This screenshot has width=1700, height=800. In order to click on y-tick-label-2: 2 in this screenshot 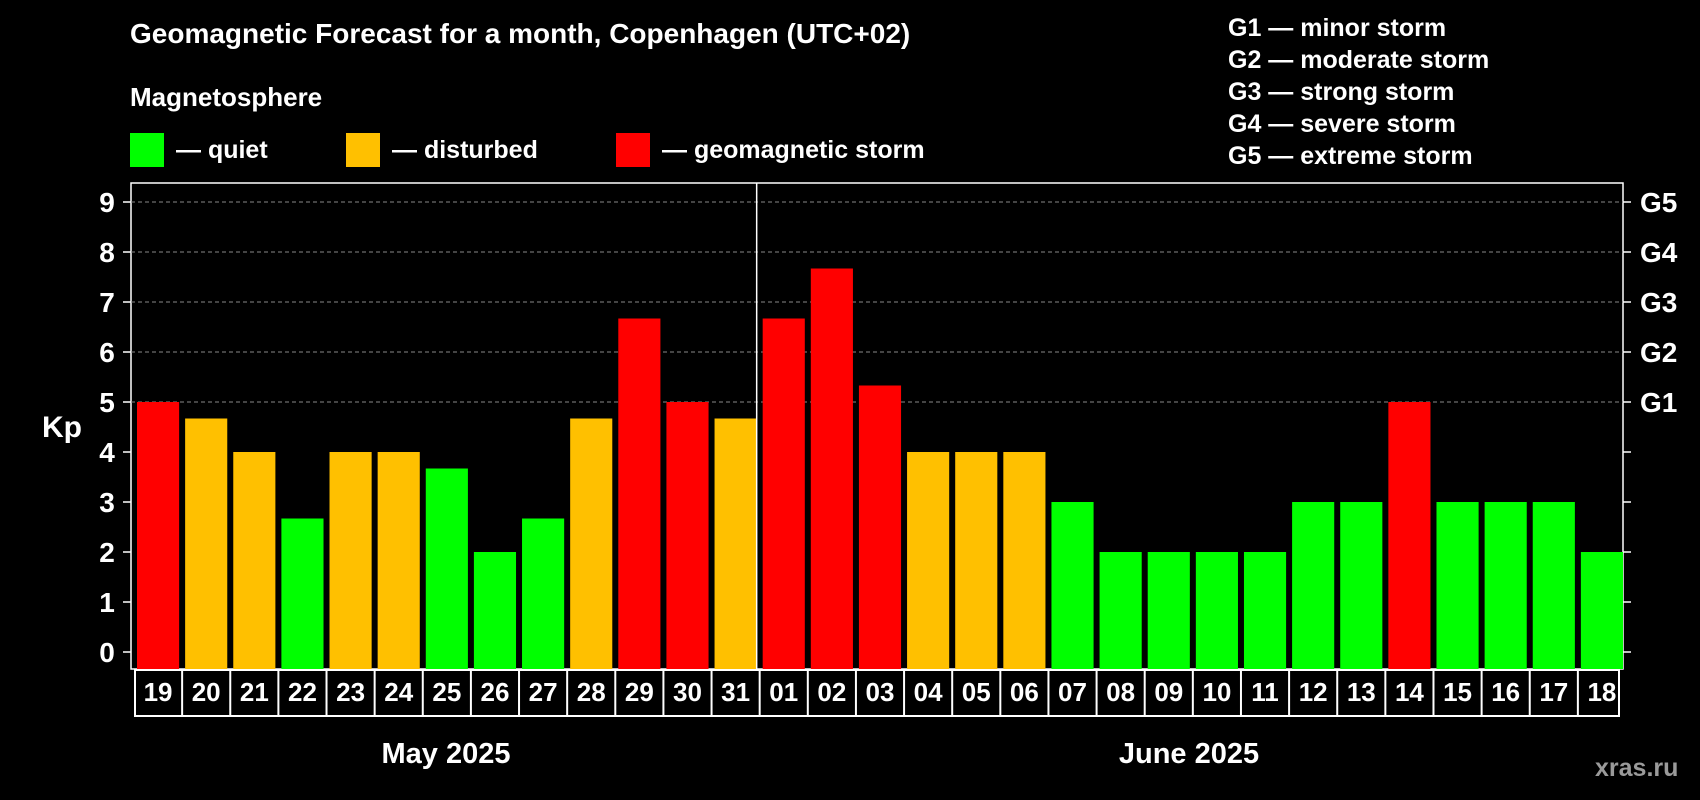, I will do `click(107, 552)`.